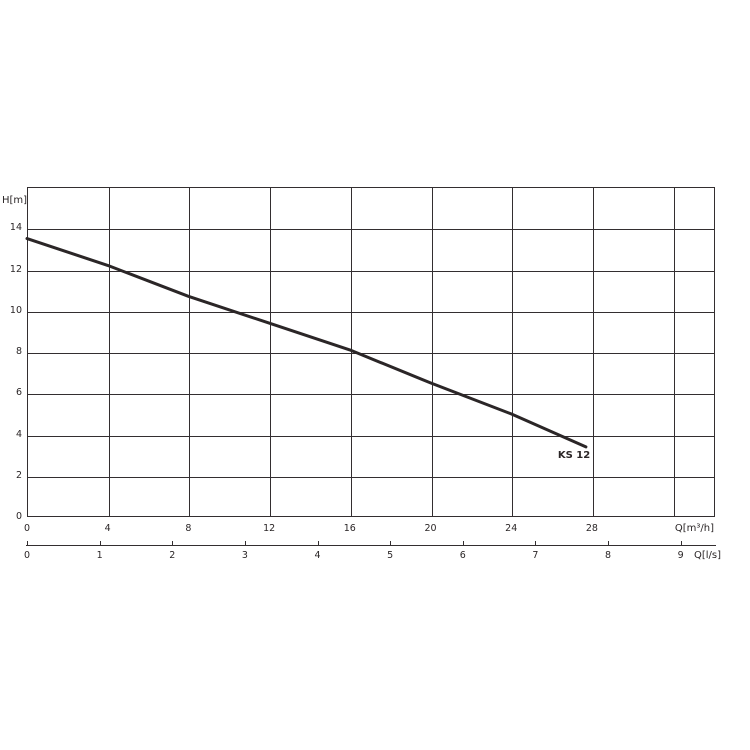  I want to click on x2-tick-label: 6, so click(462, 555).